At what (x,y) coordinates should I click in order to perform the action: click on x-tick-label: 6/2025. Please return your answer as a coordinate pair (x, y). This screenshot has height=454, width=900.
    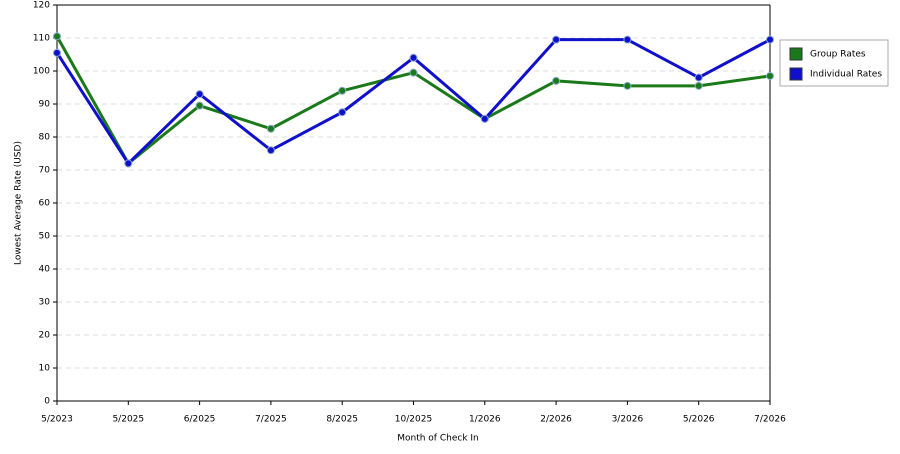
    Looking at the image, I should click on (200, 420).